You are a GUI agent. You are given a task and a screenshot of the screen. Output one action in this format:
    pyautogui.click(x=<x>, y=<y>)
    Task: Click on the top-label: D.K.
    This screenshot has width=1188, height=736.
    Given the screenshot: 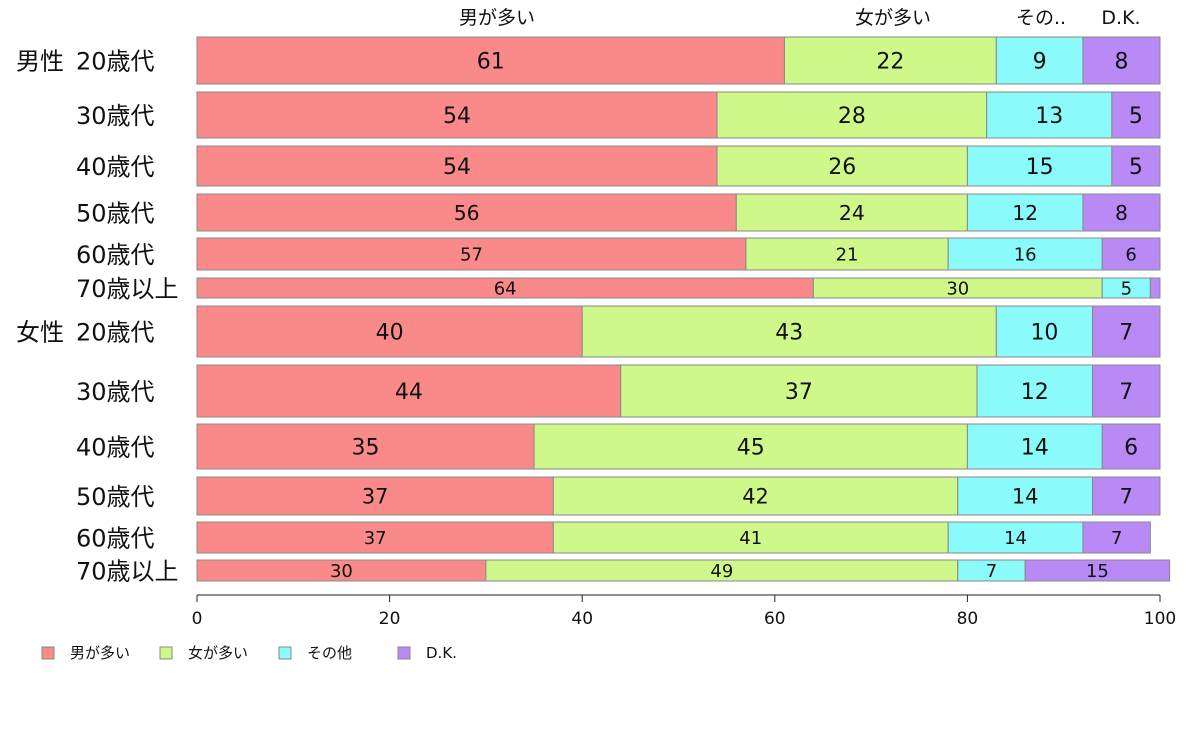 What is the action you would take?
    pyautogui.click(x=1120, y=18)
    